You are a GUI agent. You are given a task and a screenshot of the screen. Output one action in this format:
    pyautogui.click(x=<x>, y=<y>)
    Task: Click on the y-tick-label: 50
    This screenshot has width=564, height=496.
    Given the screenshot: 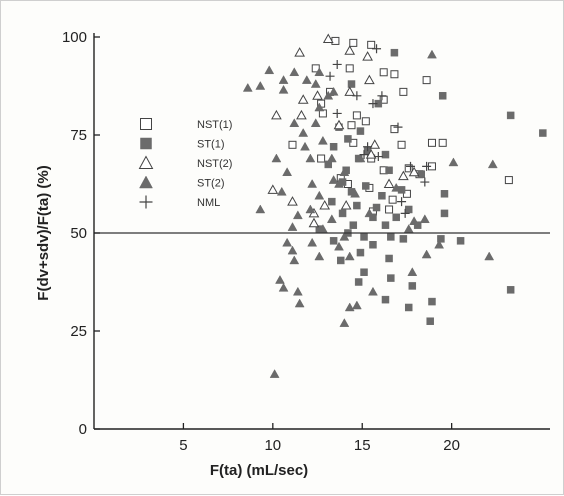 What is the action you would take?
    pyautogui.click(x=78, y=233)
    